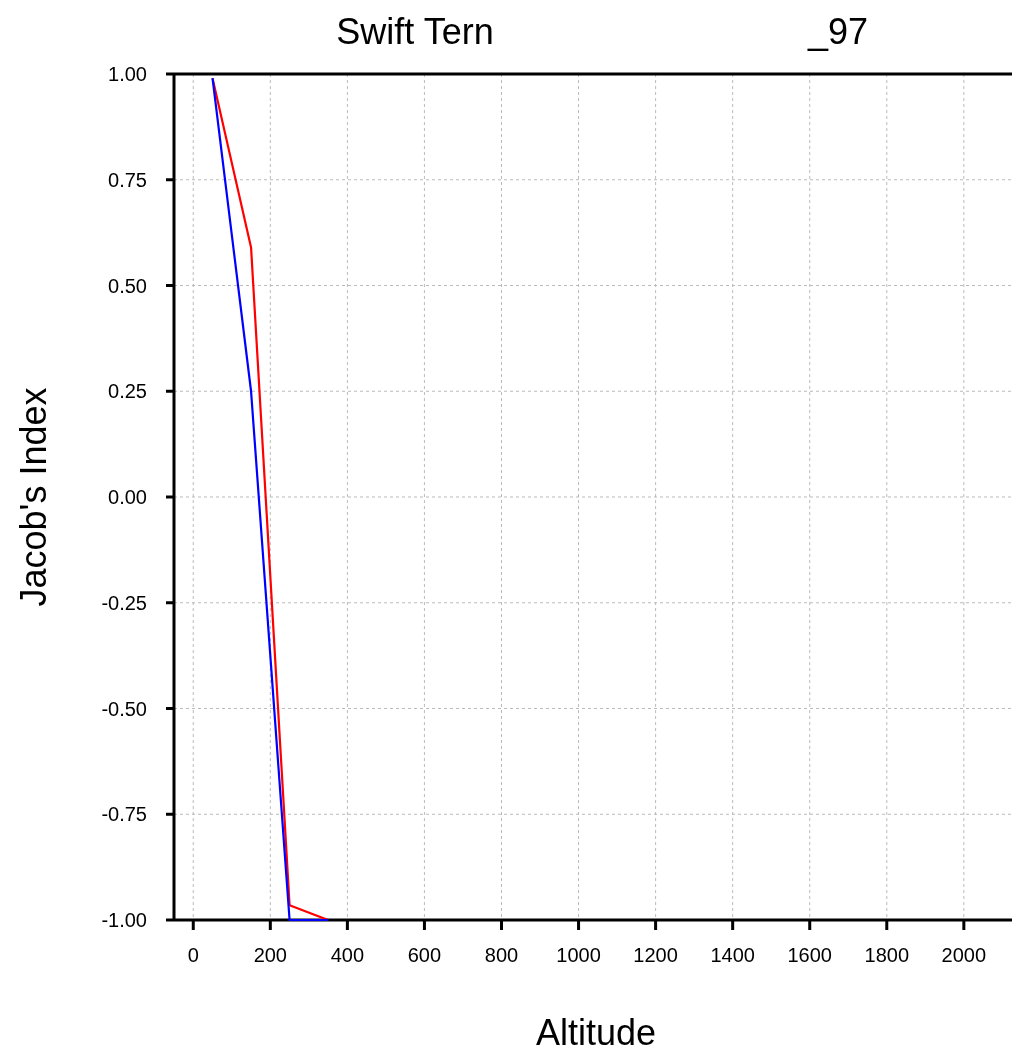  What do you see at coordinates (887, 955) in the screenshot?
I see `x-tick-label: 1800` at bounding box center [887, 955].